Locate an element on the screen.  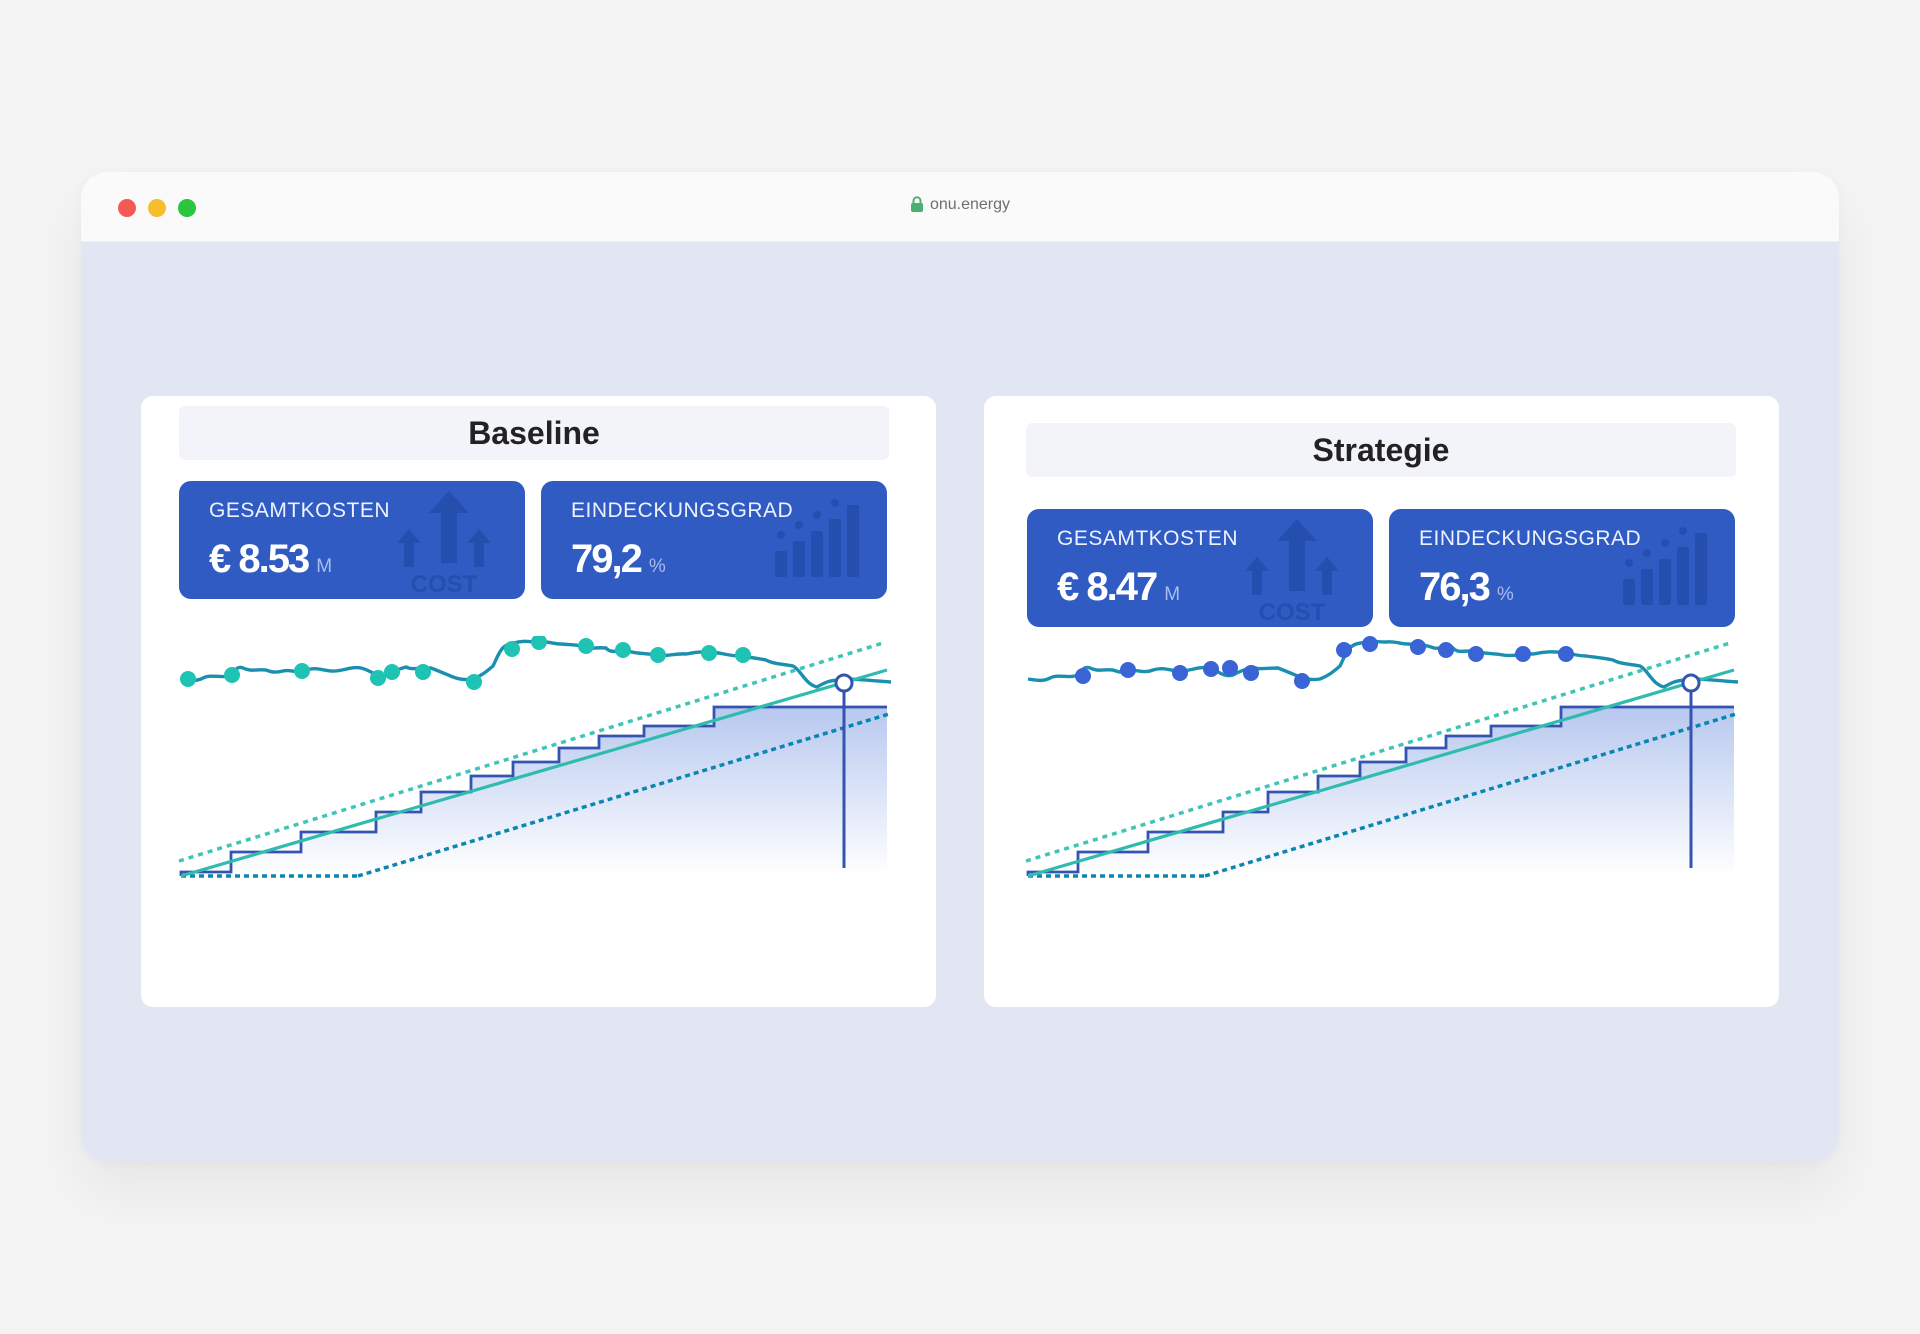
kpi-value: € 8.53 M is located at coordinates (270, 559).